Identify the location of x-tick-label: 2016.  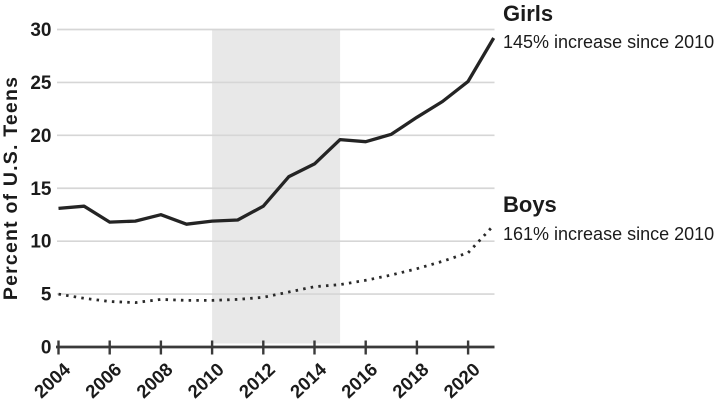
(359, 380).